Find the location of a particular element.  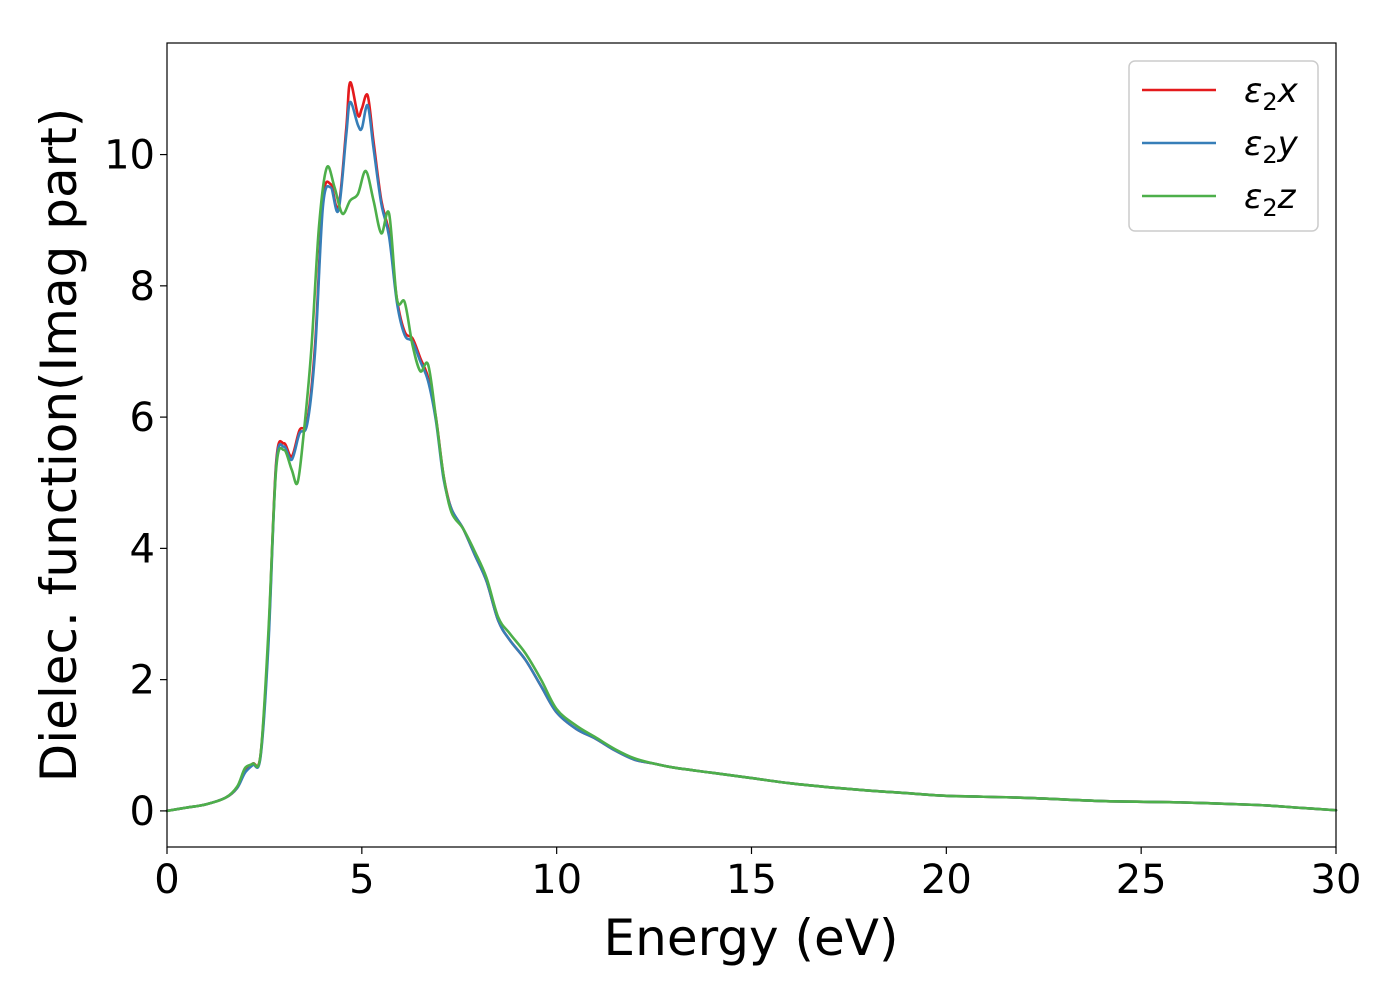

y-axis-title: Dielec. function(Imag part) is located at coordinates (59, 445).